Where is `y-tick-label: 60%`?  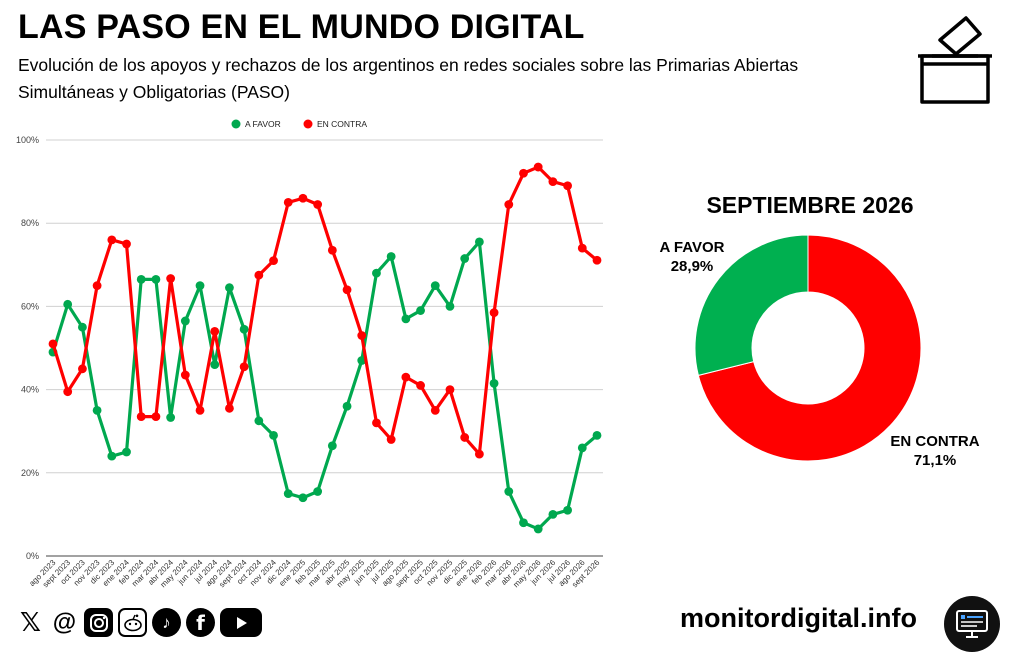
y-tick-label: 60% is located at coordinates (30, 306).